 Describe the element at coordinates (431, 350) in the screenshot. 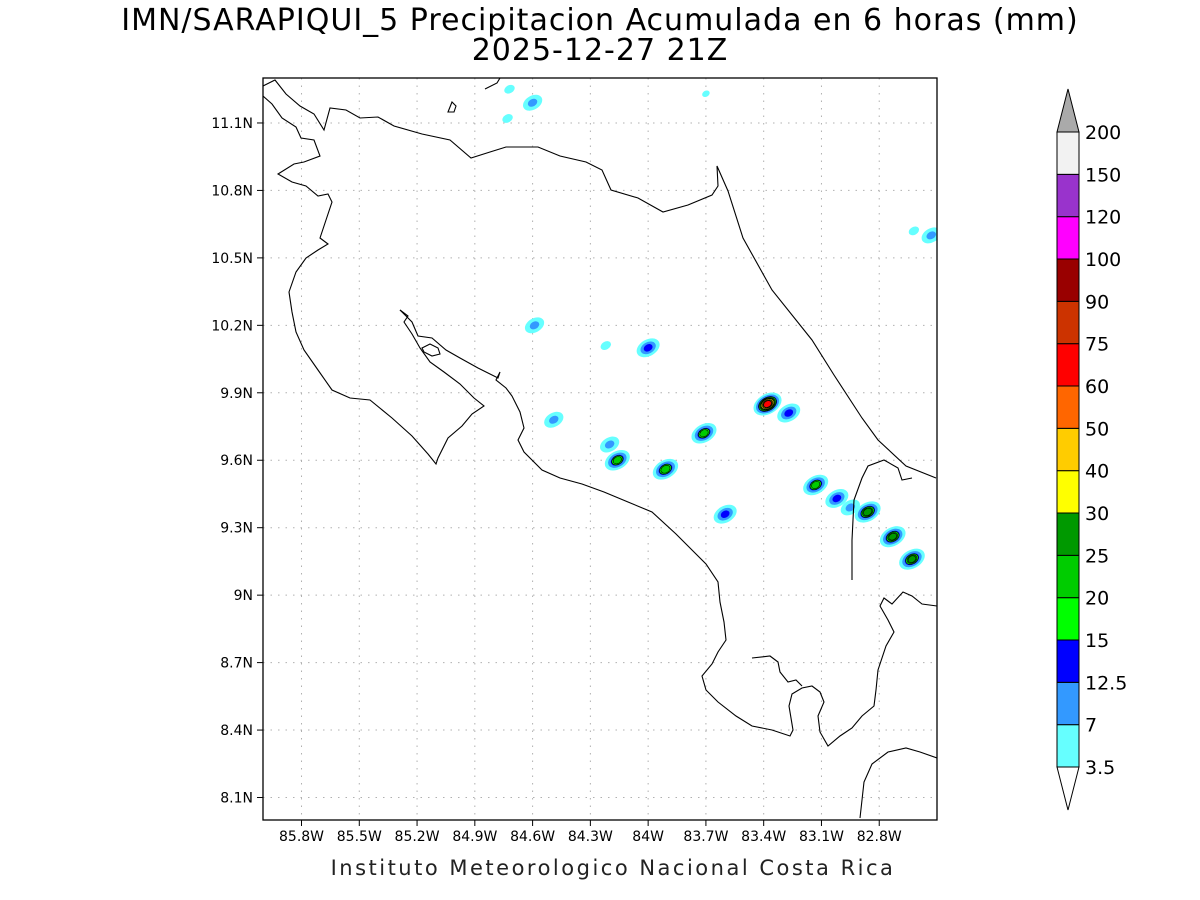

I see `lake-island` at that location.